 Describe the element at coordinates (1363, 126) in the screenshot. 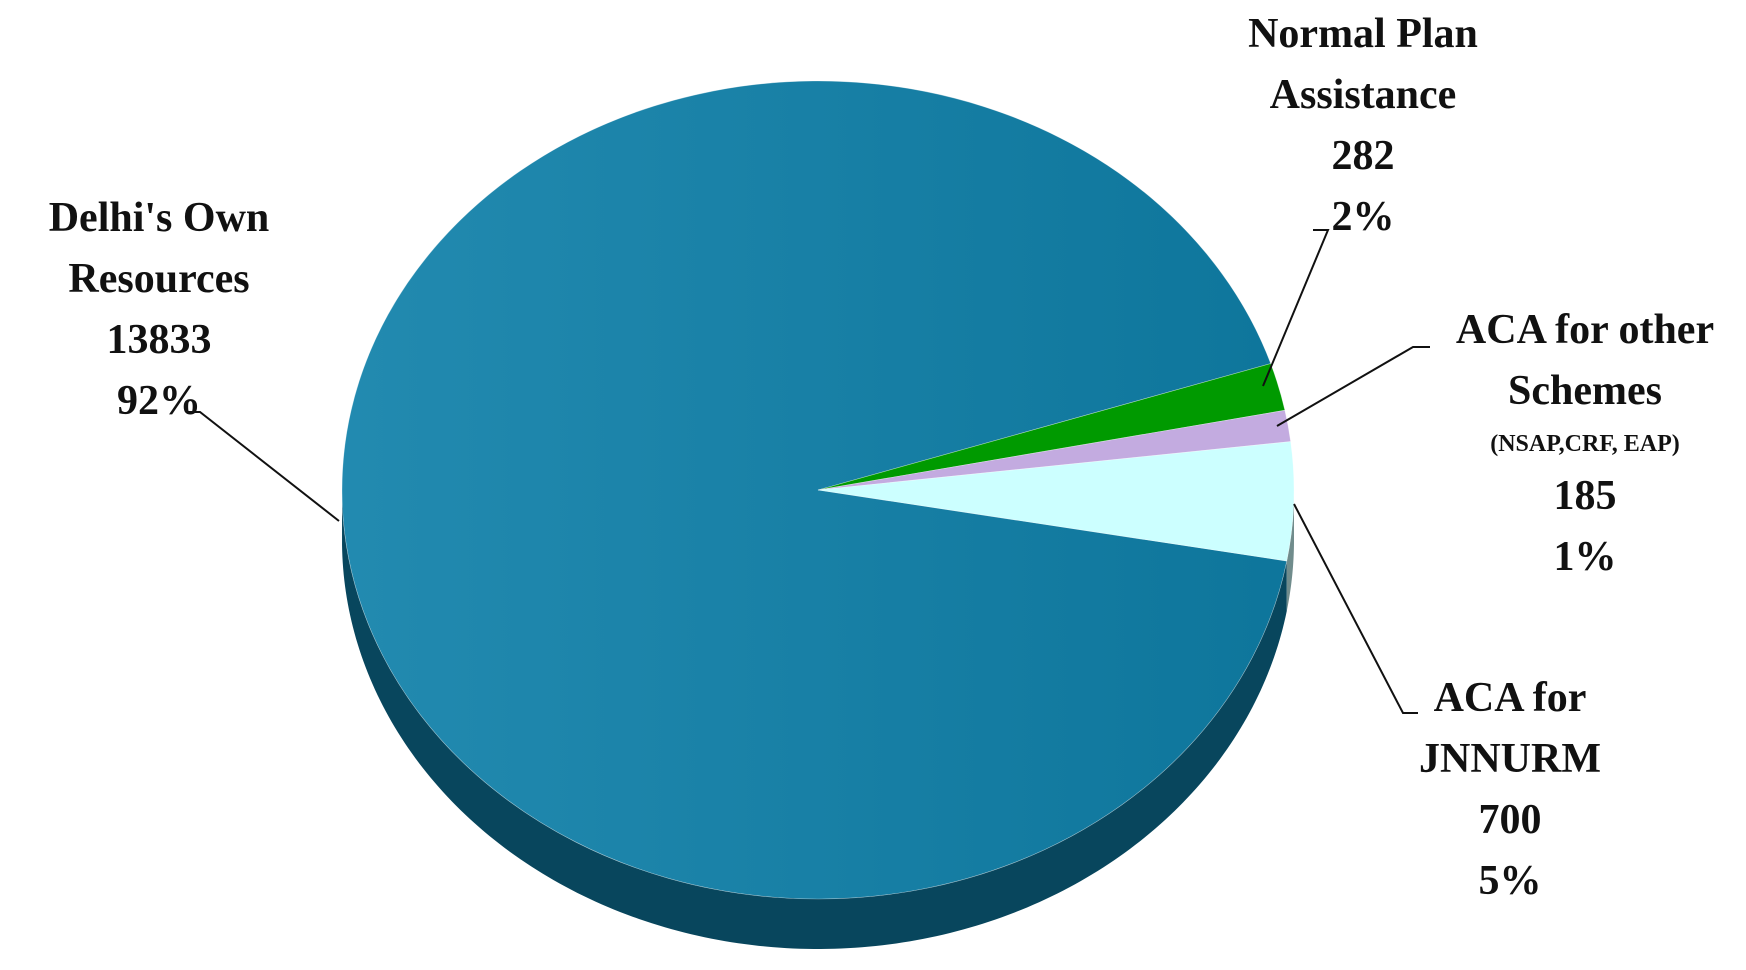

I see `data-label: Normal Plan Assistance 282 2%` at that location.